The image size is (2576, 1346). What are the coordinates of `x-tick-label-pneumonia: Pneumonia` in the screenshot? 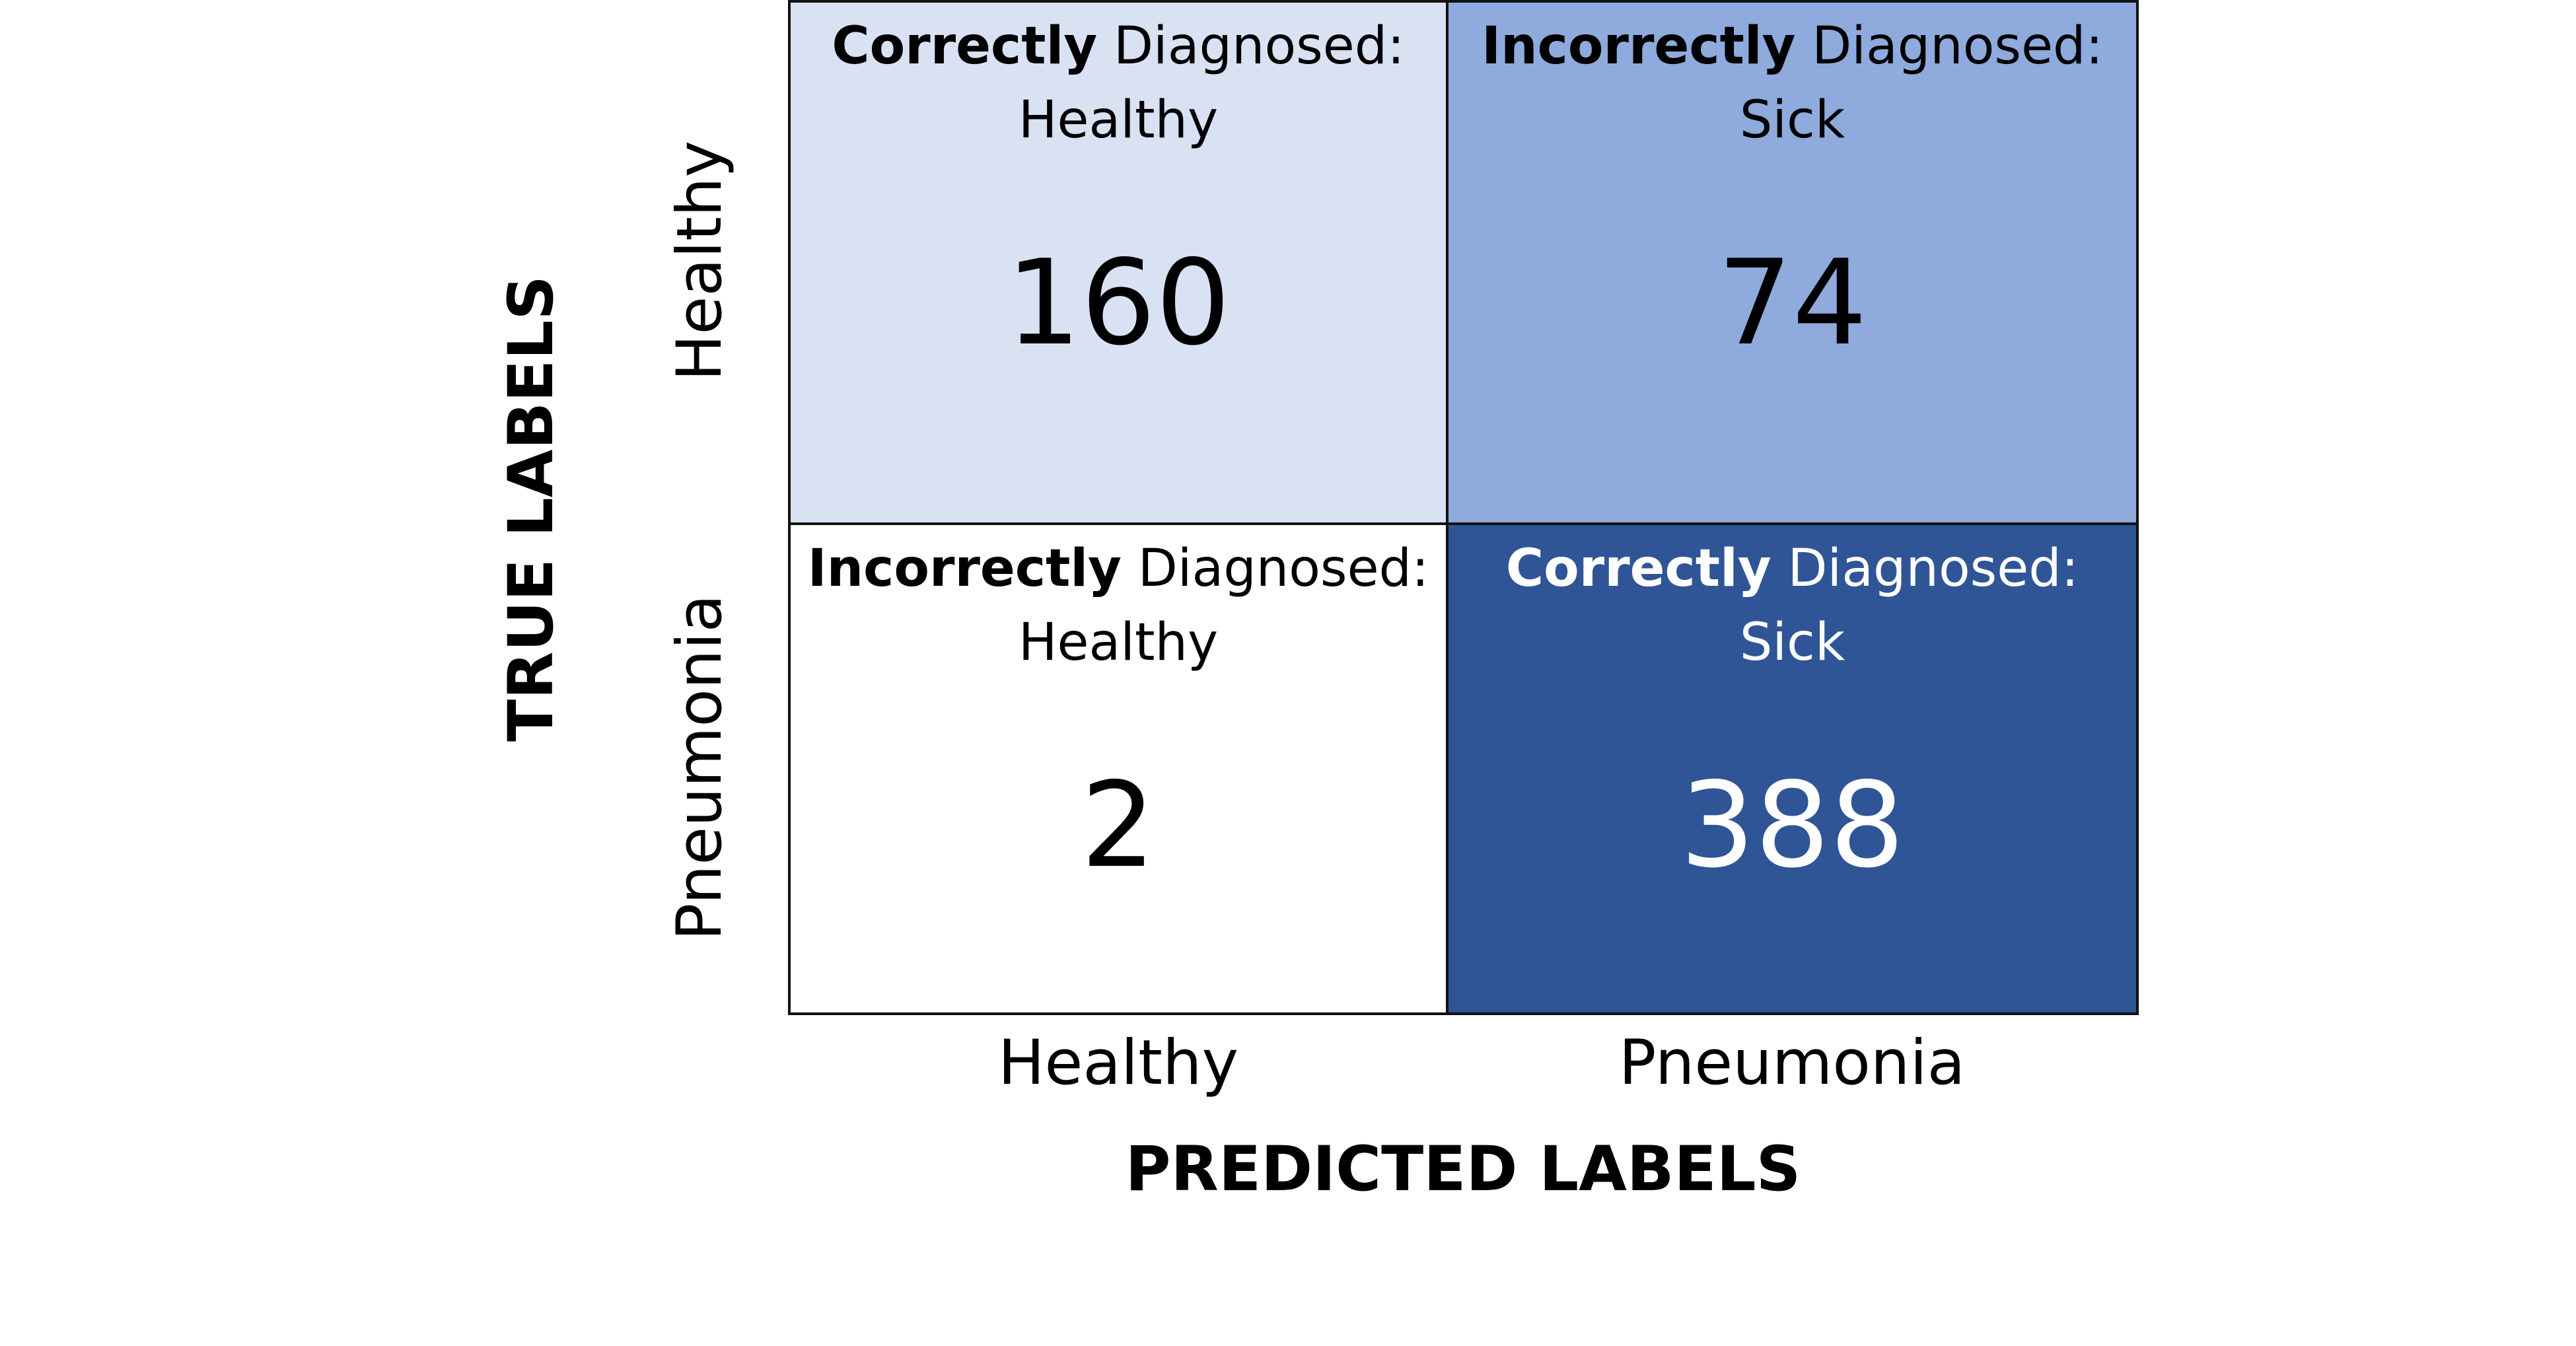 It's located at (1792, 1063).